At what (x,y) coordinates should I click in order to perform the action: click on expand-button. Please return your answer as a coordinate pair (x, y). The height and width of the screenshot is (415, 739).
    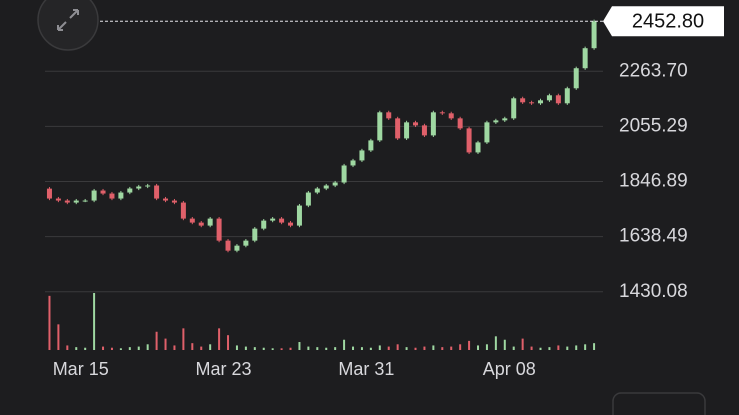
    Looking at the image, I should click on (68, 25).